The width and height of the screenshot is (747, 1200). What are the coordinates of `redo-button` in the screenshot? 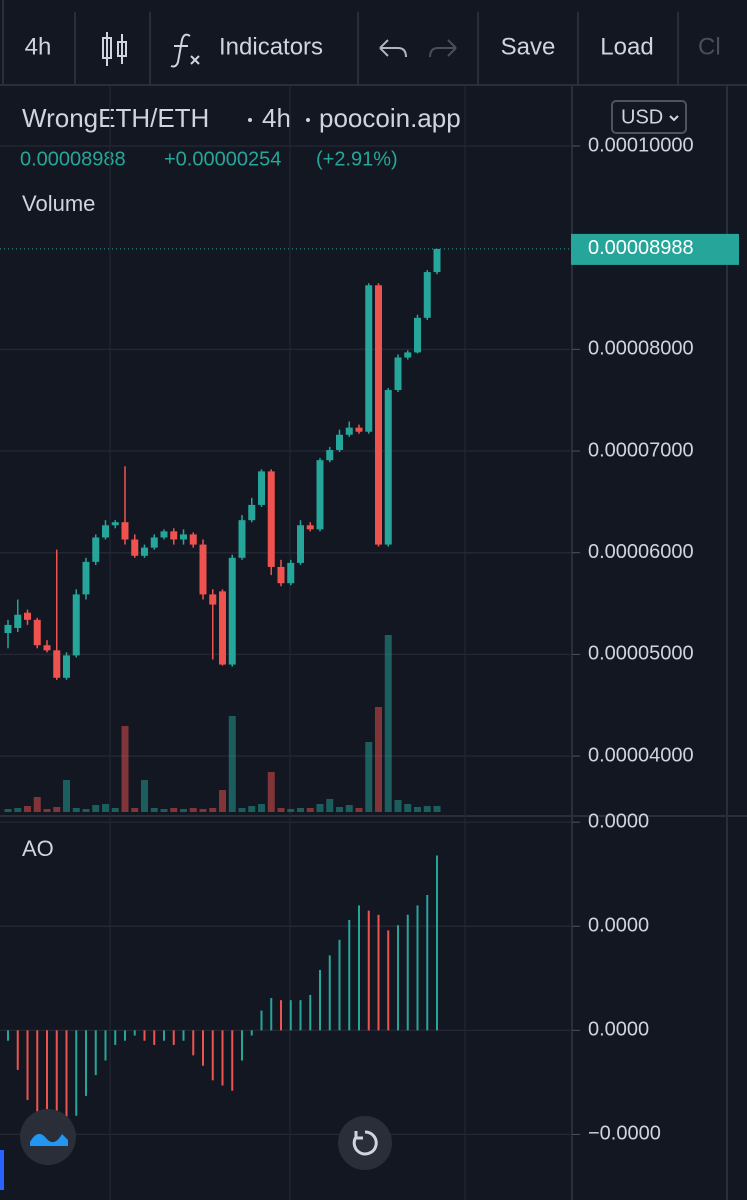 It's located at (443, 48).